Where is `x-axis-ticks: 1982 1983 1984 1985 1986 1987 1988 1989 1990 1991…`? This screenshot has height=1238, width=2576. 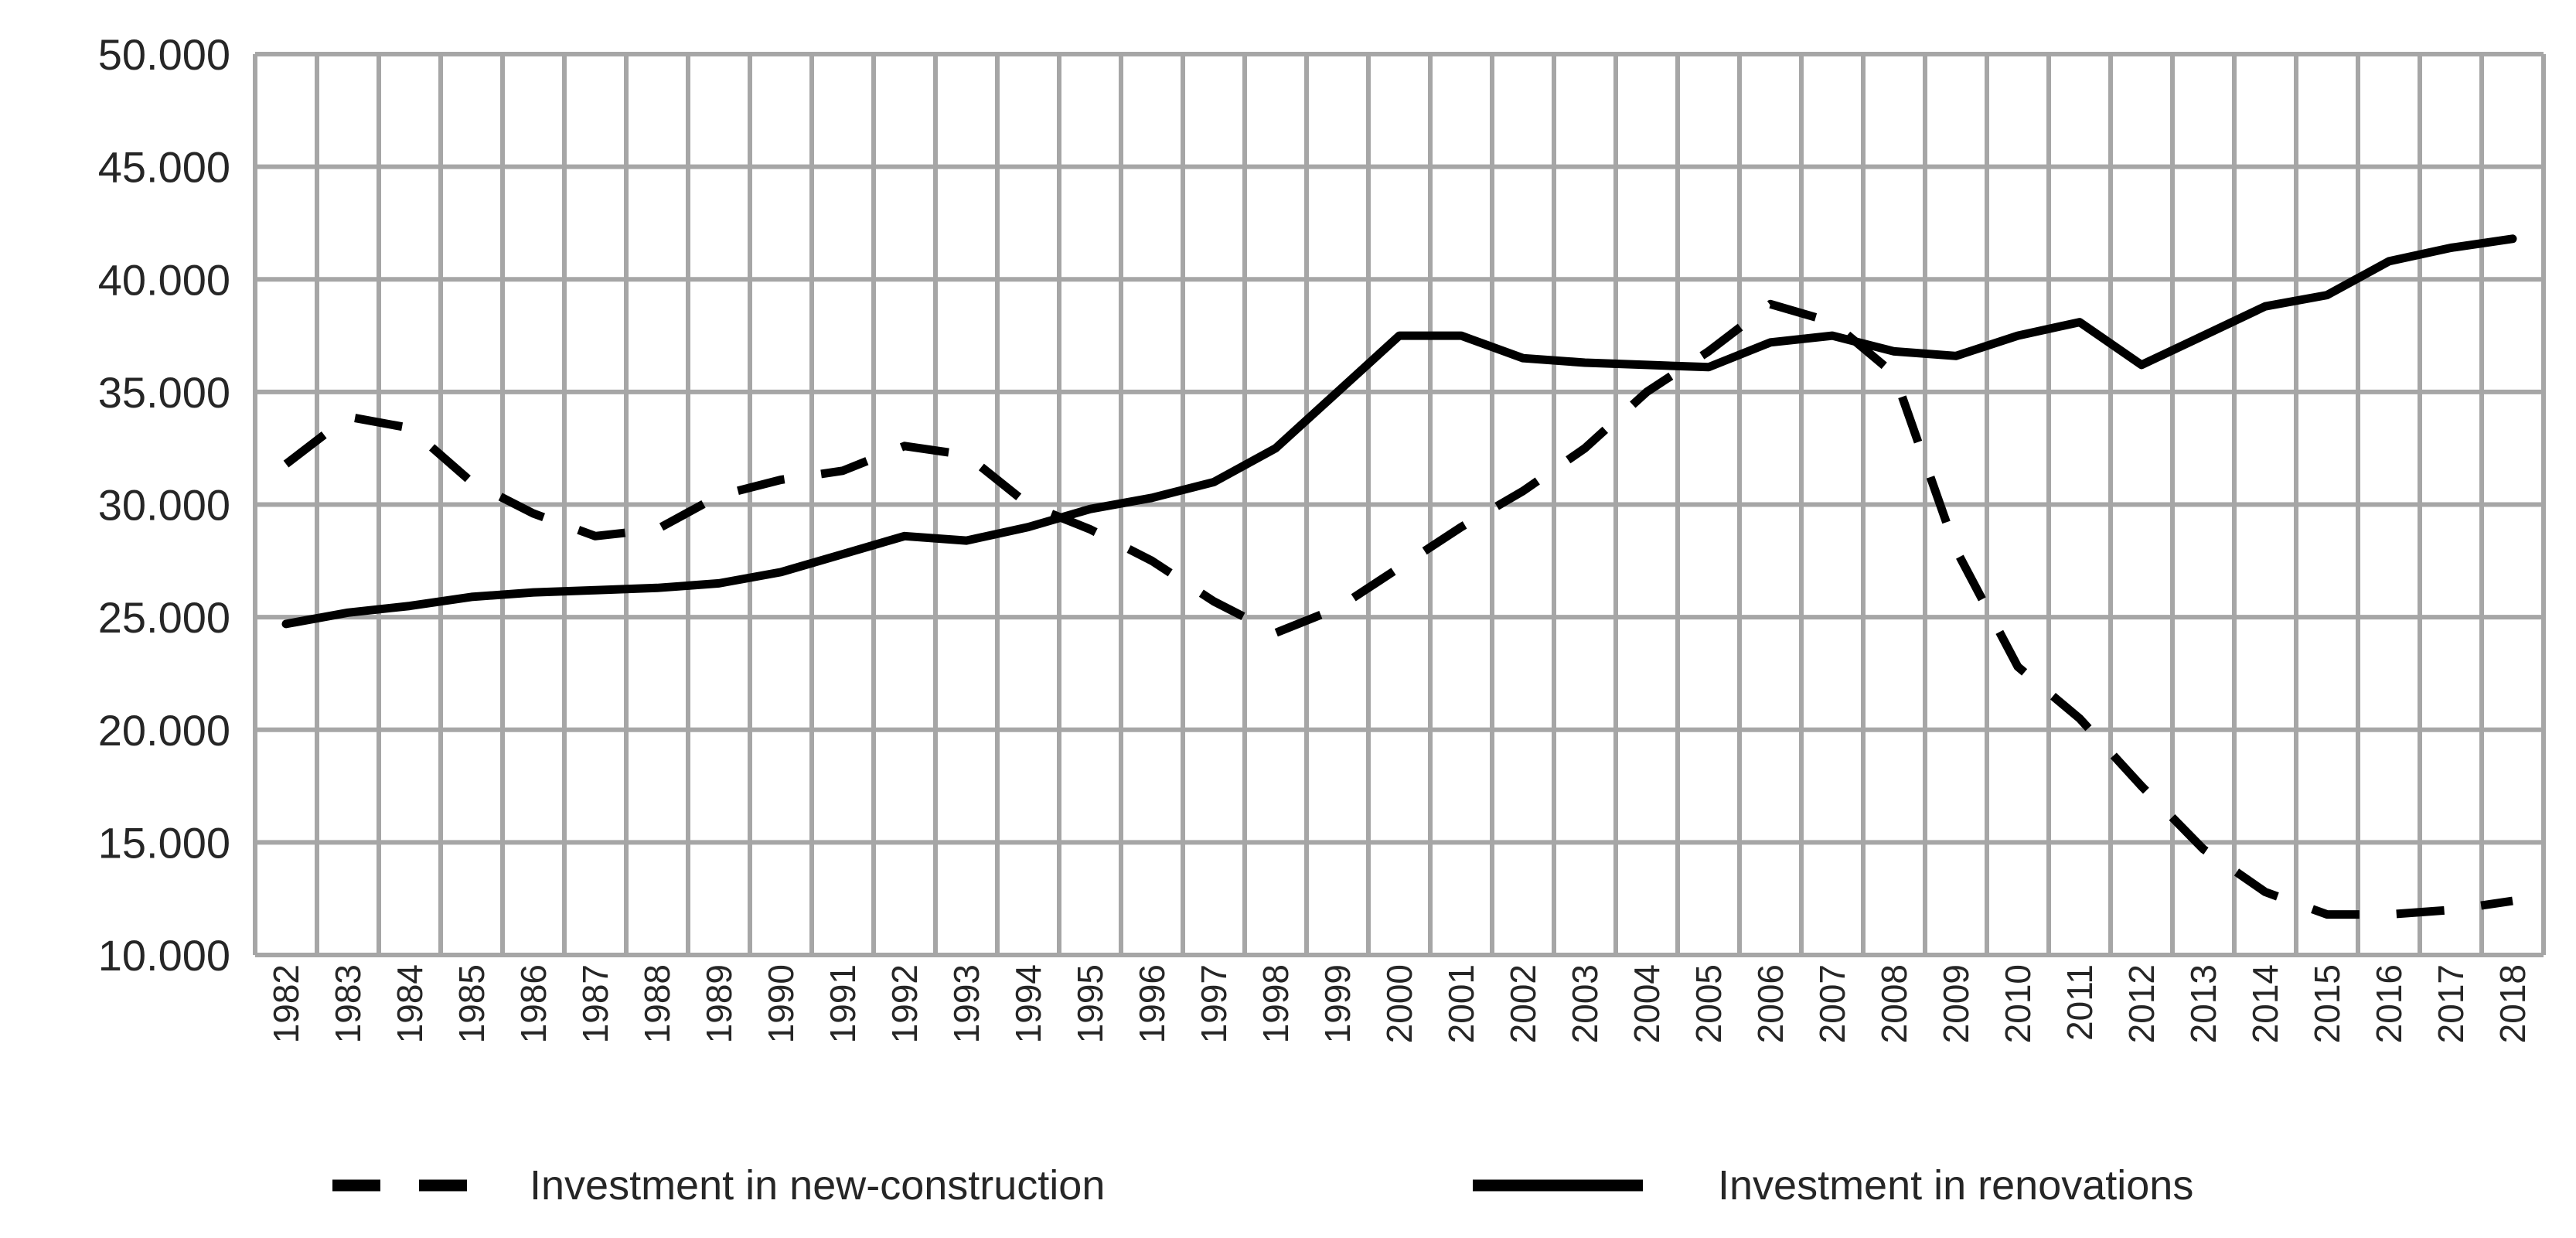 x-axis-ticks: 1982 1983 1984 1985 1986 1987 1988 1989 1990 1991… is located at coordinates (1399, 1004).